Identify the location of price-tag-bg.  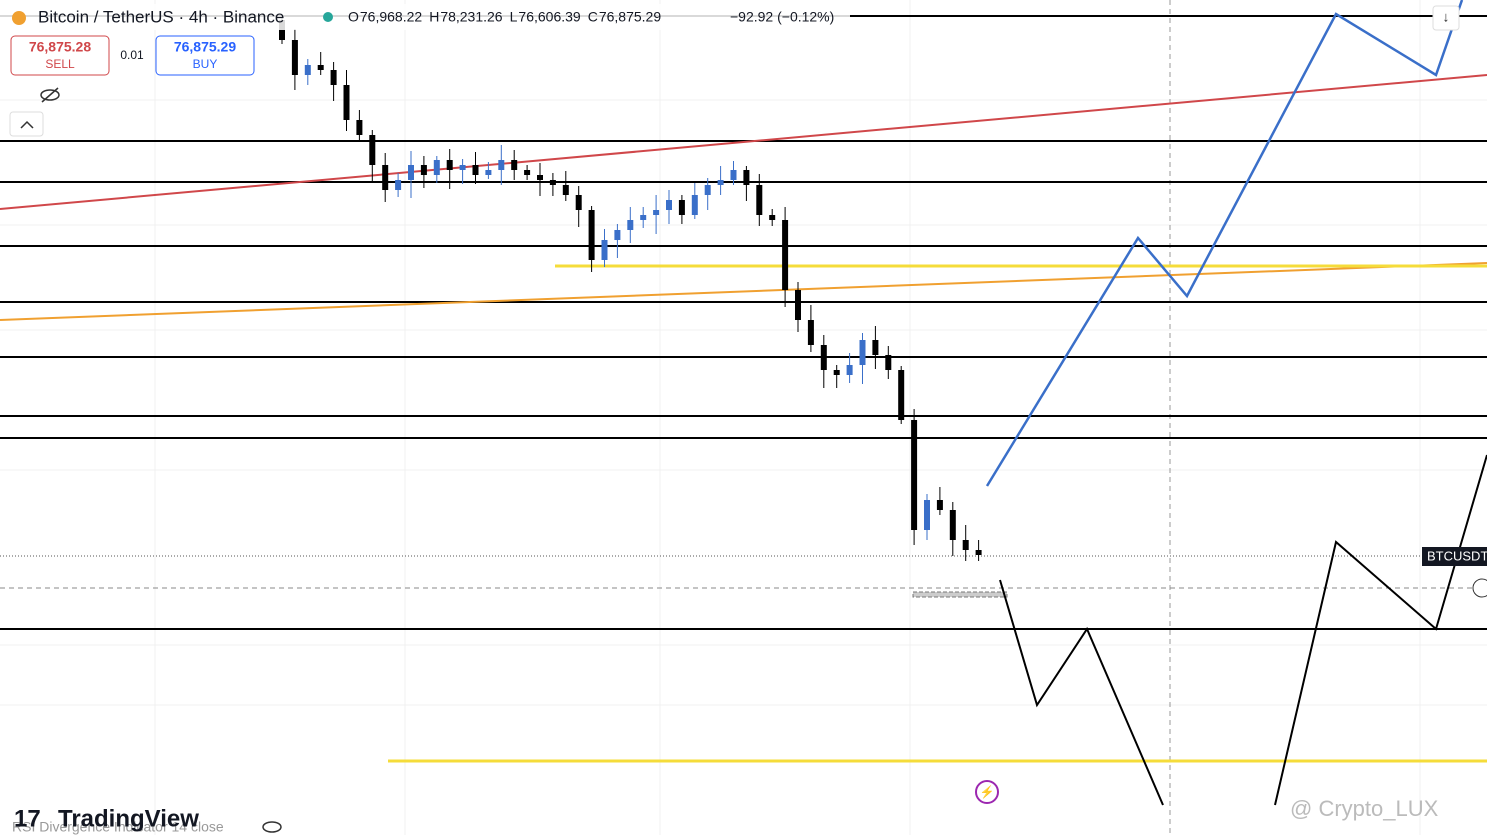
(1454, 556).